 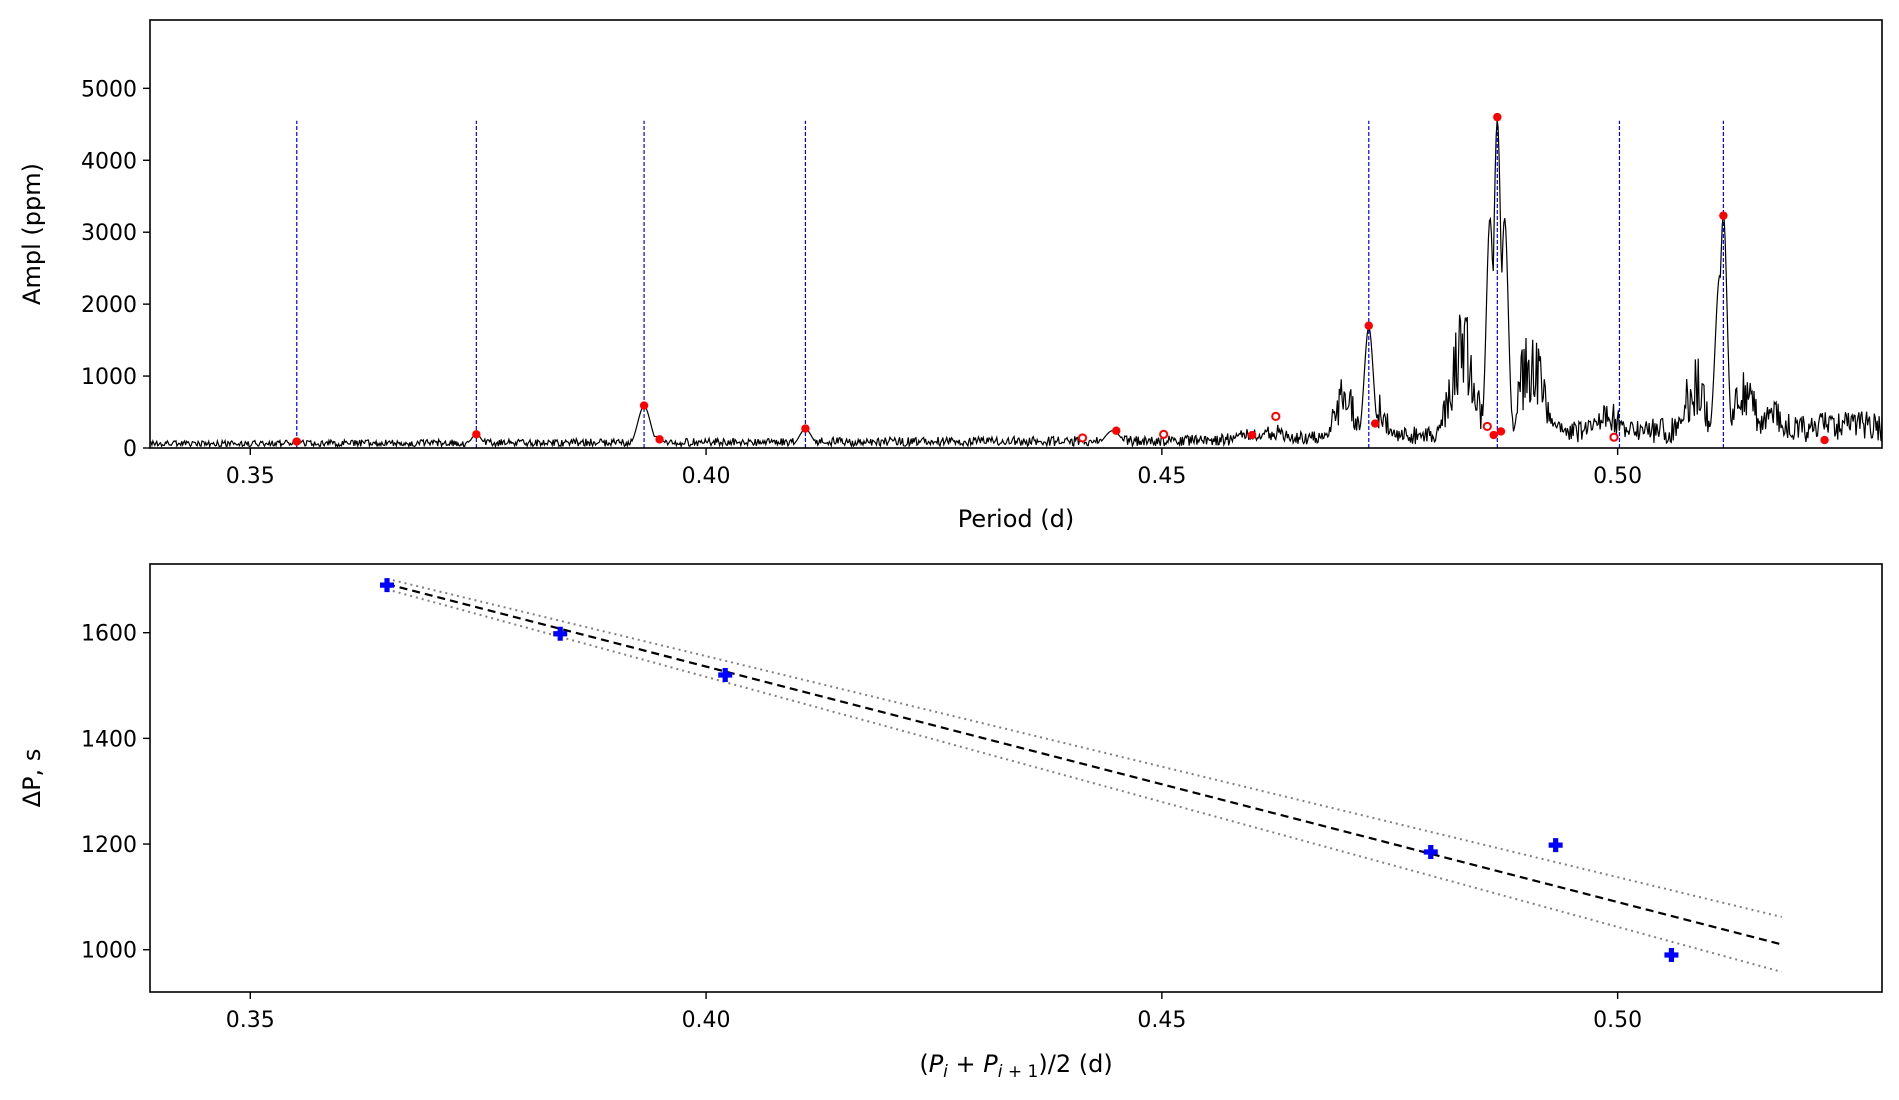 What do you see at coordinates (115, 269) in the screenshot?
I see `periodogram-y-ticks: 0 1000 2000 3000 4000 5000` at bounding box center [115, 269].